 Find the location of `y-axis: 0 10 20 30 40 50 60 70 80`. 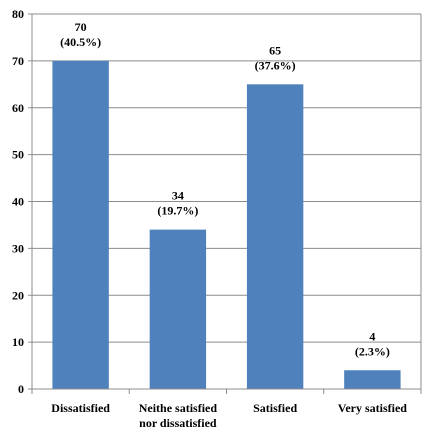

y-axis: 0 10 20 30 40 50 60 70 80 is located at coordinates (22, 201).